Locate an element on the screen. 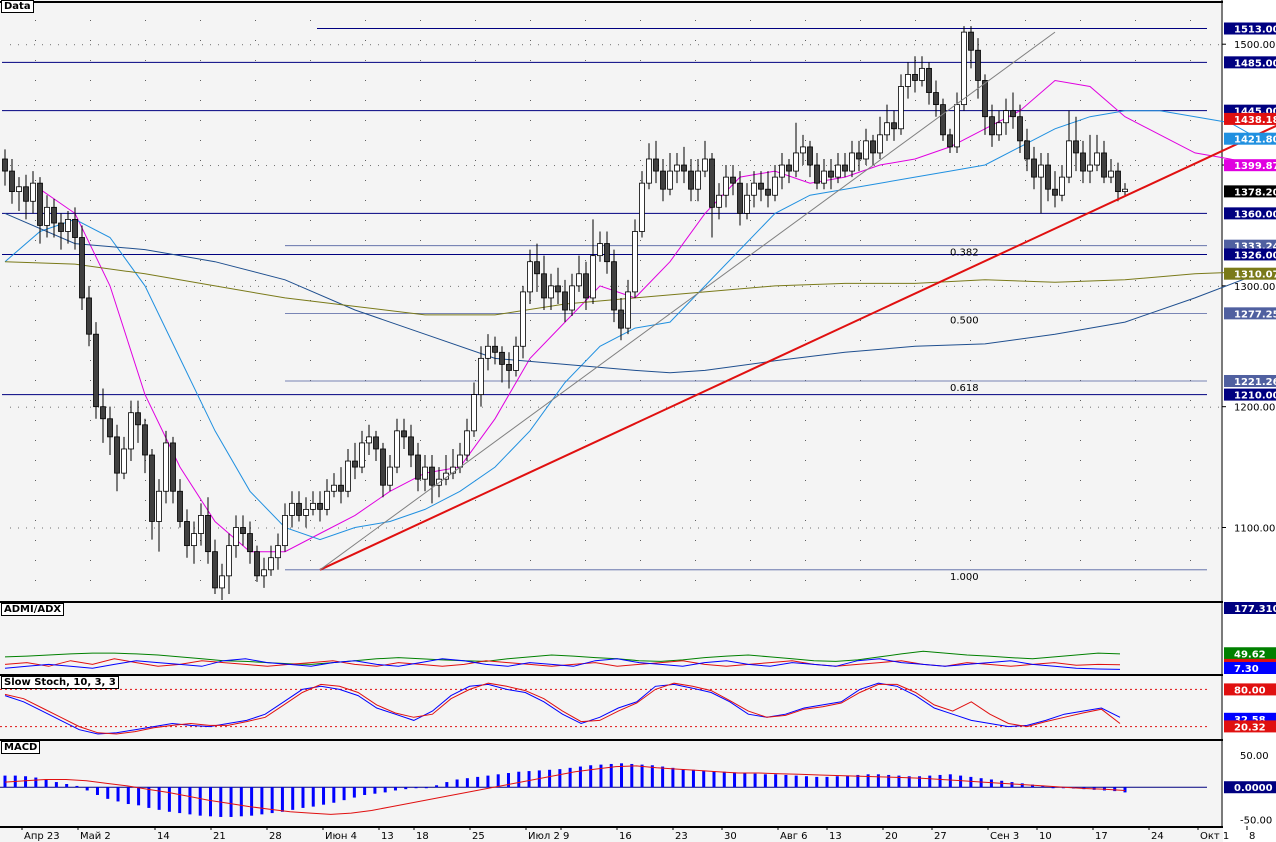 The image size is (1276, 842). adx-tag is located at coordinates (1250, 608).